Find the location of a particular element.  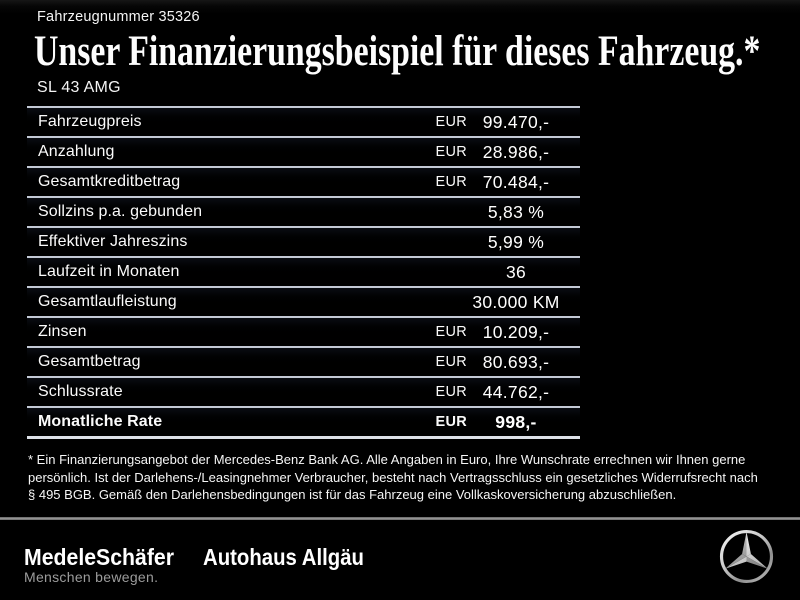

row-label: Sollzins p.a. gebunden is located at coordinates (120, 211).